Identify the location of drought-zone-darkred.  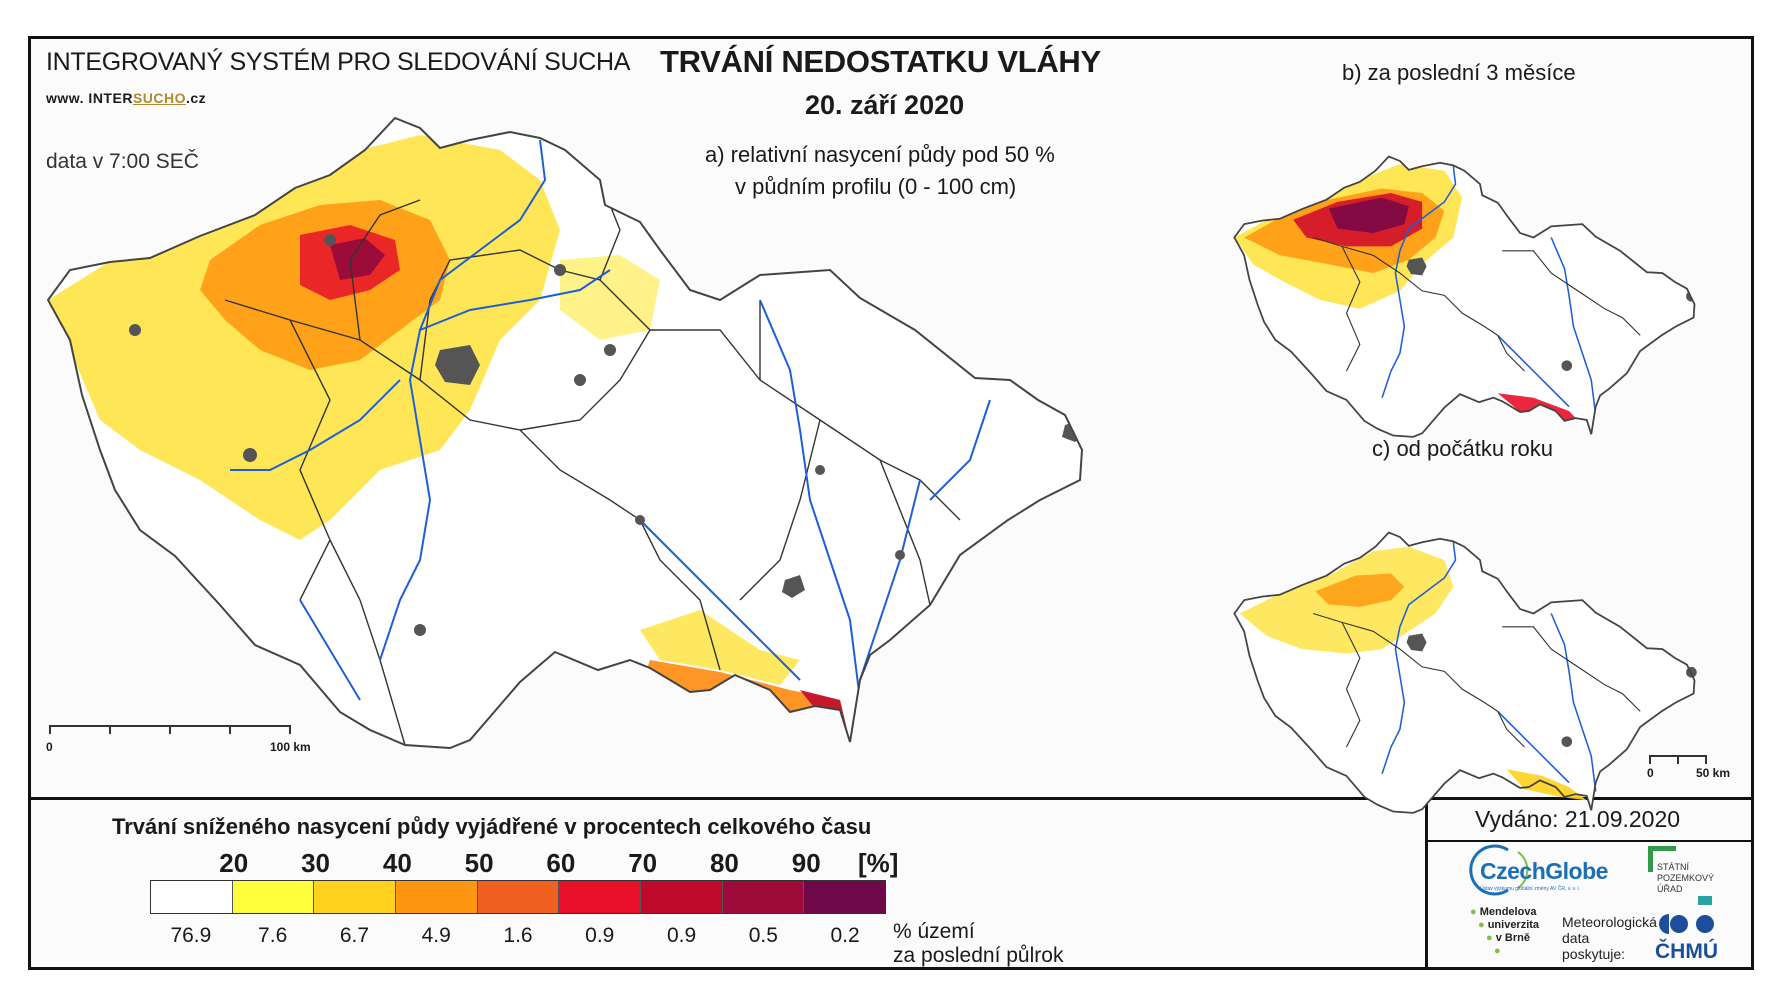
(357, 259).